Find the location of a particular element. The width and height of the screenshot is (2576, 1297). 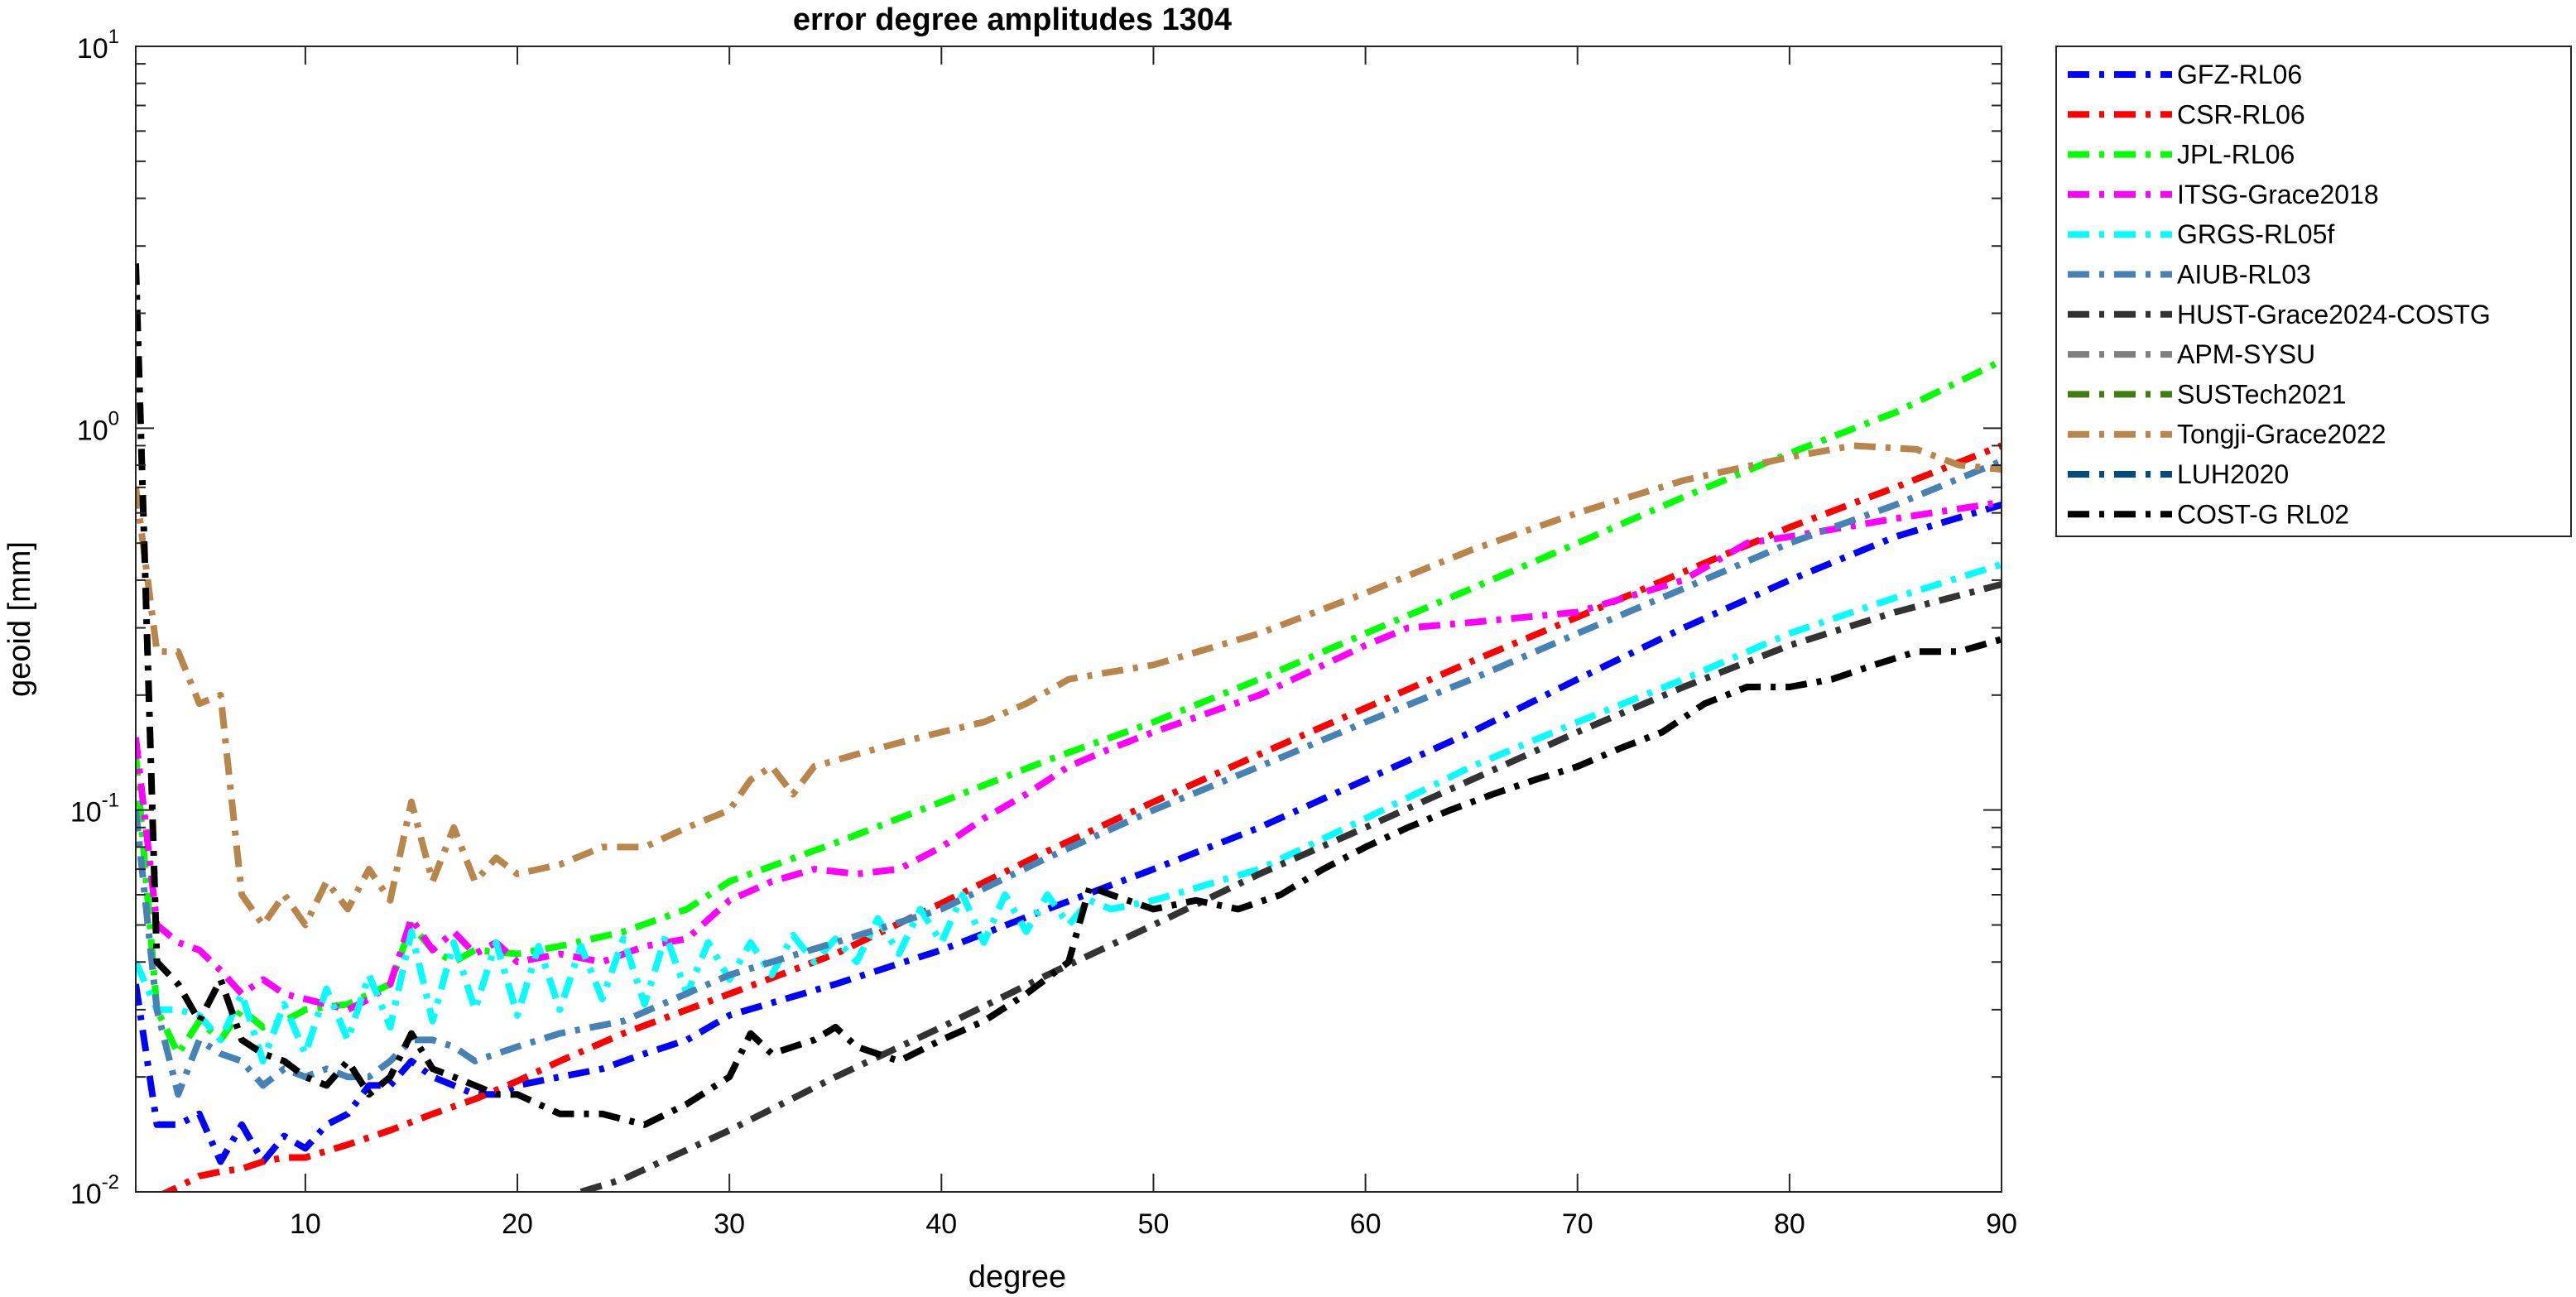

y-tick-label-2: 10⁻¹ is located at coordinates (94, 810).